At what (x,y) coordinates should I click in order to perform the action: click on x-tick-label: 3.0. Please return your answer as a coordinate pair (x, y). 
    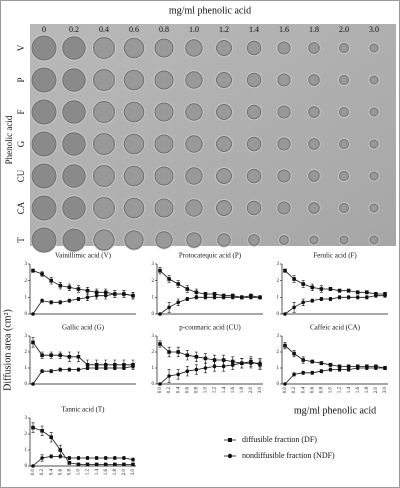
    Looking at the image, I should click on (260, 390).